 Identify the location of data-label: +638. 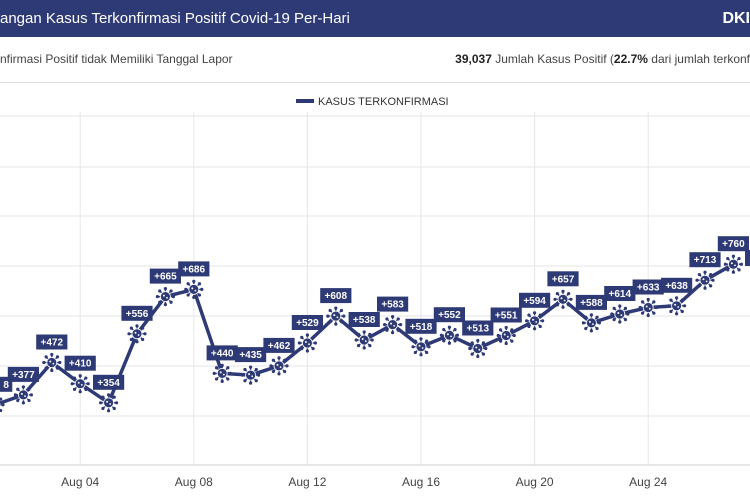
(677, 285).